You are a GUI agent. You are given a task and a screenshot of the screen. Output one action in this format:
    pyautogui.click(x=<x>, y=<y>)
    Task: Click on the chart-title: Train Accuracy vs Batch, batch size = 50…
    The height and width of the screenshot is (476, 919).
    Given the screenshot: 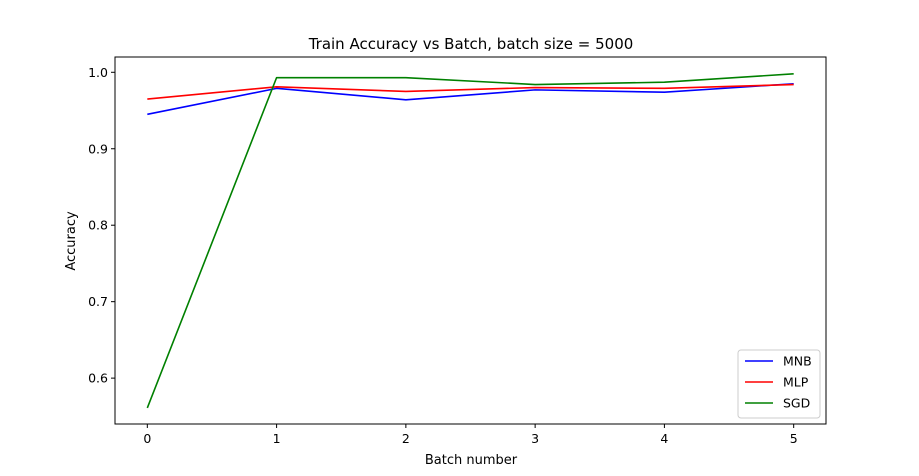 What is the action you would take?
    pyautogui.click(x=471, y=44)
    